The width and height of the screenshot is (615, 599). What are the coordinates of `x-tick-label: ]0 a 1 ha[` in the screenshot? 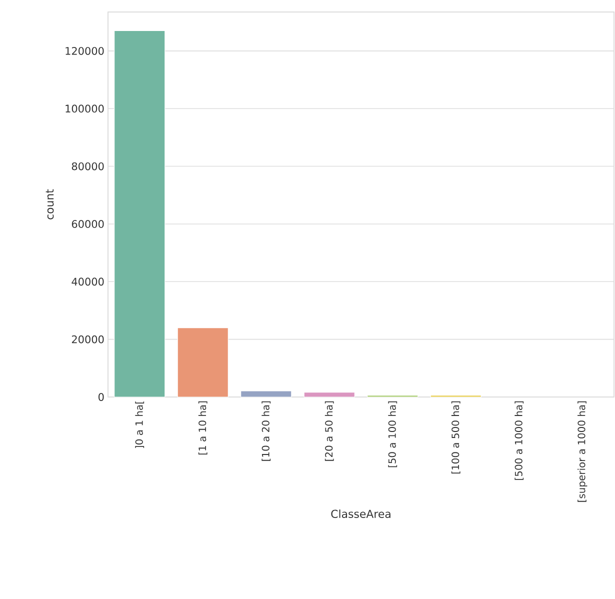 It's located at (139, 424).